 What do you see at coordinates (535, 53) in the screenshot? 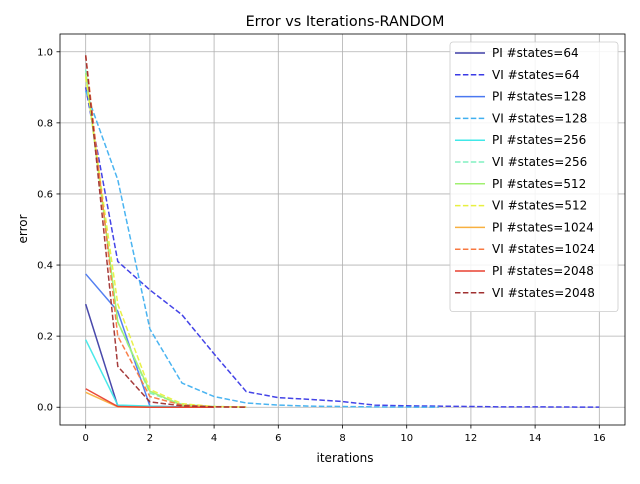
I see `legend-label: PI #states=64` at bounding box center [535, 53].